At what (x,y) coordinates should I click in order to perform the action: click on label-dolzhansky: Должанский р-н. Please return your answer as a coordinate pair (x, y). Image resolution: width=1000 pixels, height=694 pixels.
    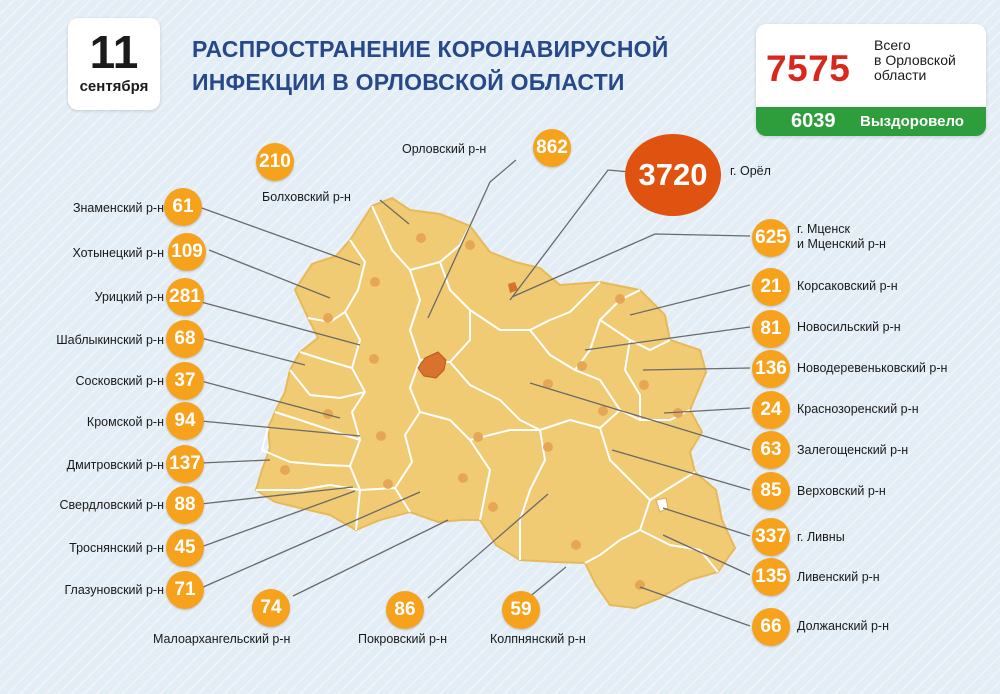
    Looking at the image, I should click on (843, 626).